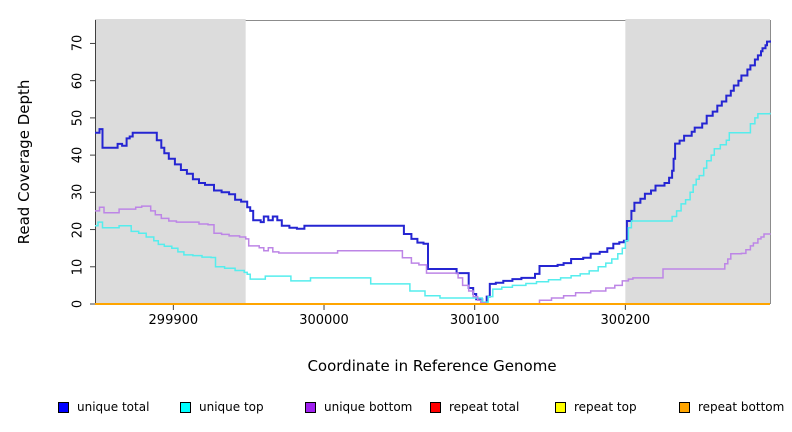  I want to click on legend-item-unique-top: unique top, so click(222, 407).